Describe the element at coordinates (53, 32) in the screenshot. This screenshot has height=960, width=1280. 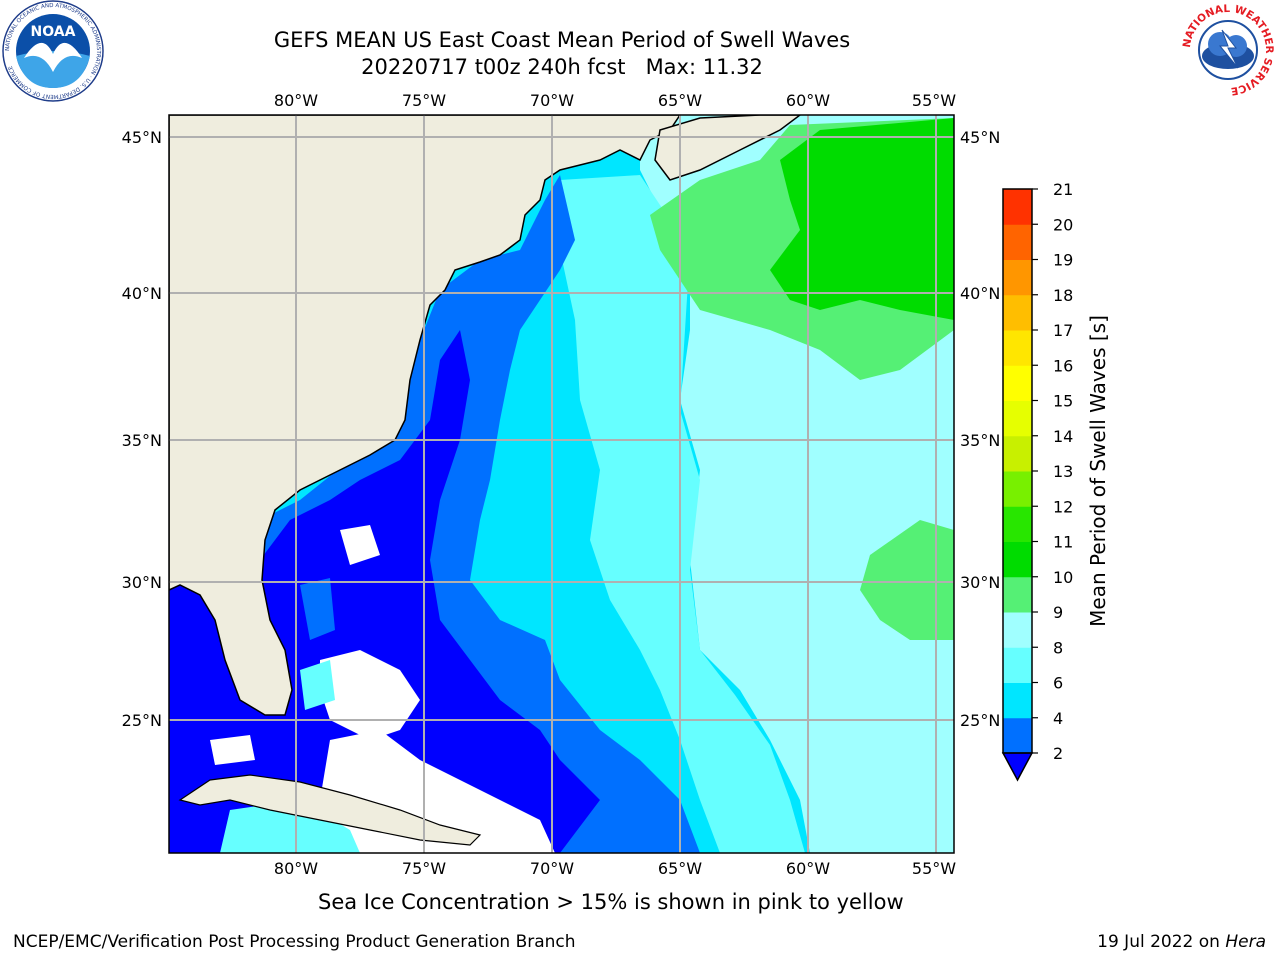
I see `noaa-logo-text: NOAA` at that location.